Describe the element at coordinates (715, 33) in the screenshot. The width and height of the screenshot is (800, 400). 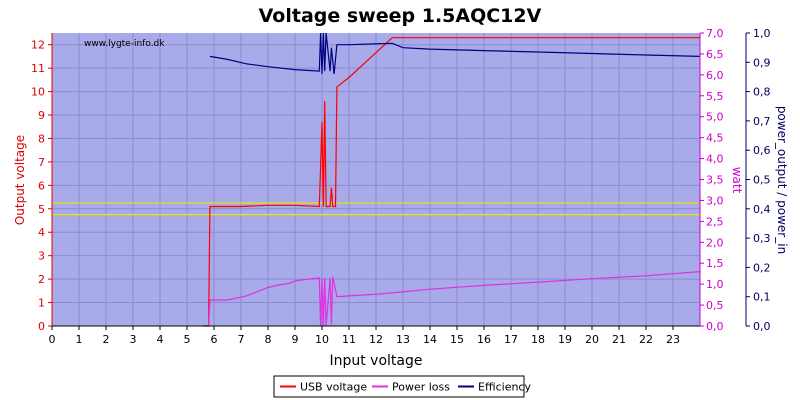
I see `y-right-watt-tick-label: 7,0` at that location.